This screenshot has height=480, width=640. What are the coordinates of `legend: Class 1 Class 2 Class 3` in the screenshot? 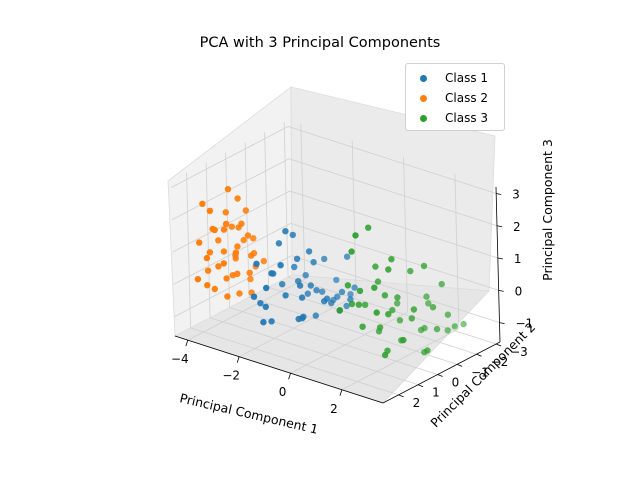 It's located at (455, 97).